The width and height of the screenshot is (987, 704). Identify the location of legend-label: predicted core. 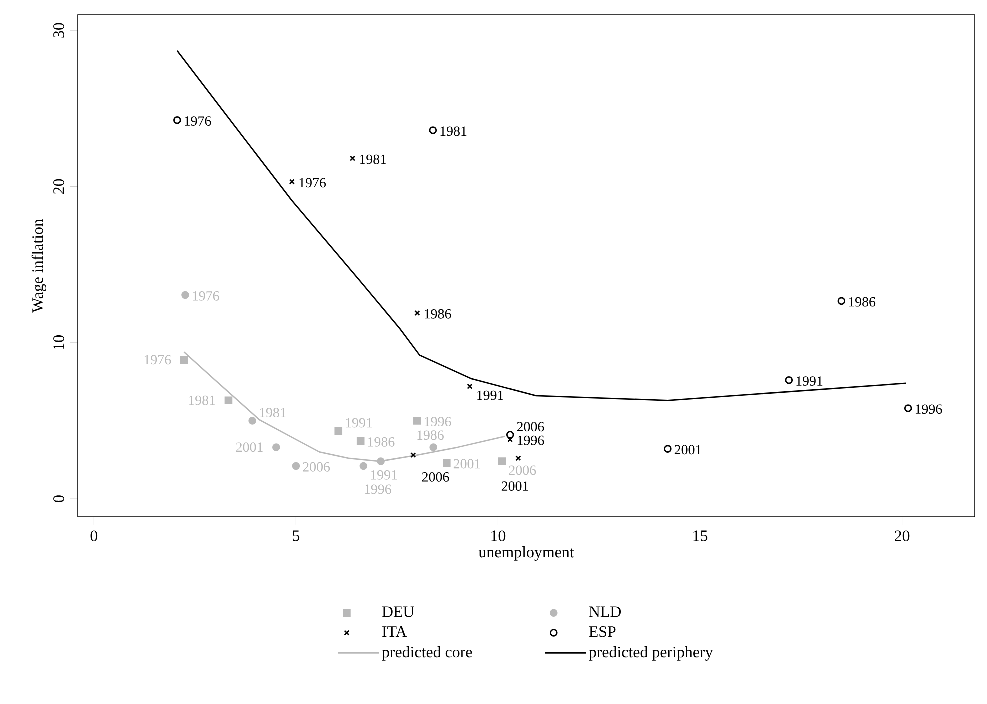
(427, 653).